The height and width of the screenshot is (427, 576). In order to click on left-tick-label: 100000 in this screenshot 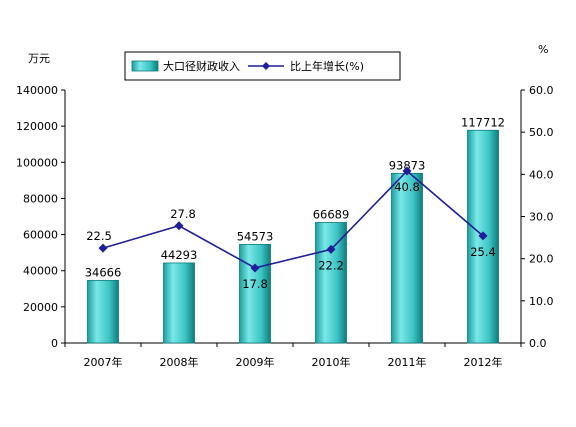, I will do `click(37, 162)`.